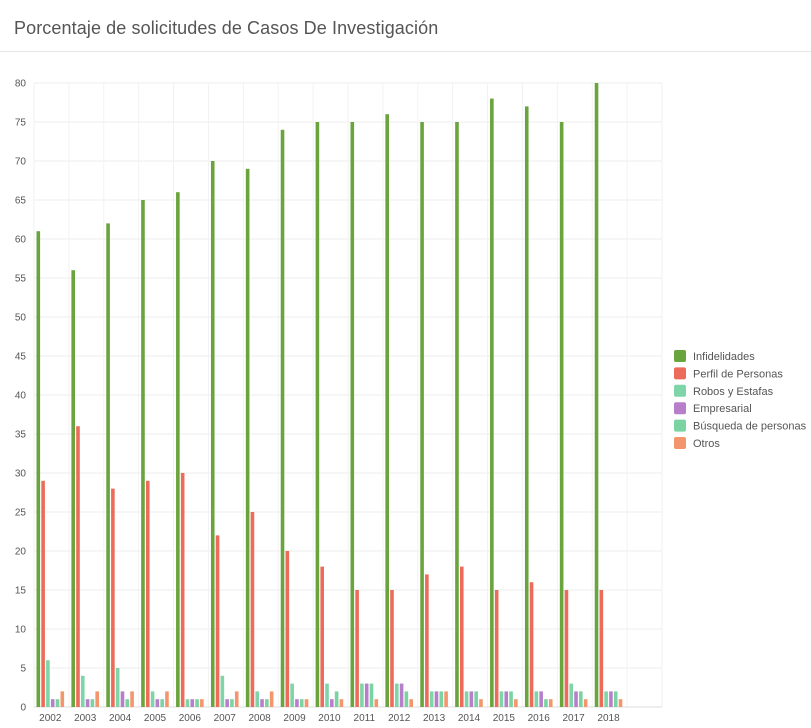 The width and height of the screenshot is (811, 728). What do you see at coordinates (738, 374) in the screenshot?
I see `legend-label: Perfil de Personas` at bounding box center [738, 374].